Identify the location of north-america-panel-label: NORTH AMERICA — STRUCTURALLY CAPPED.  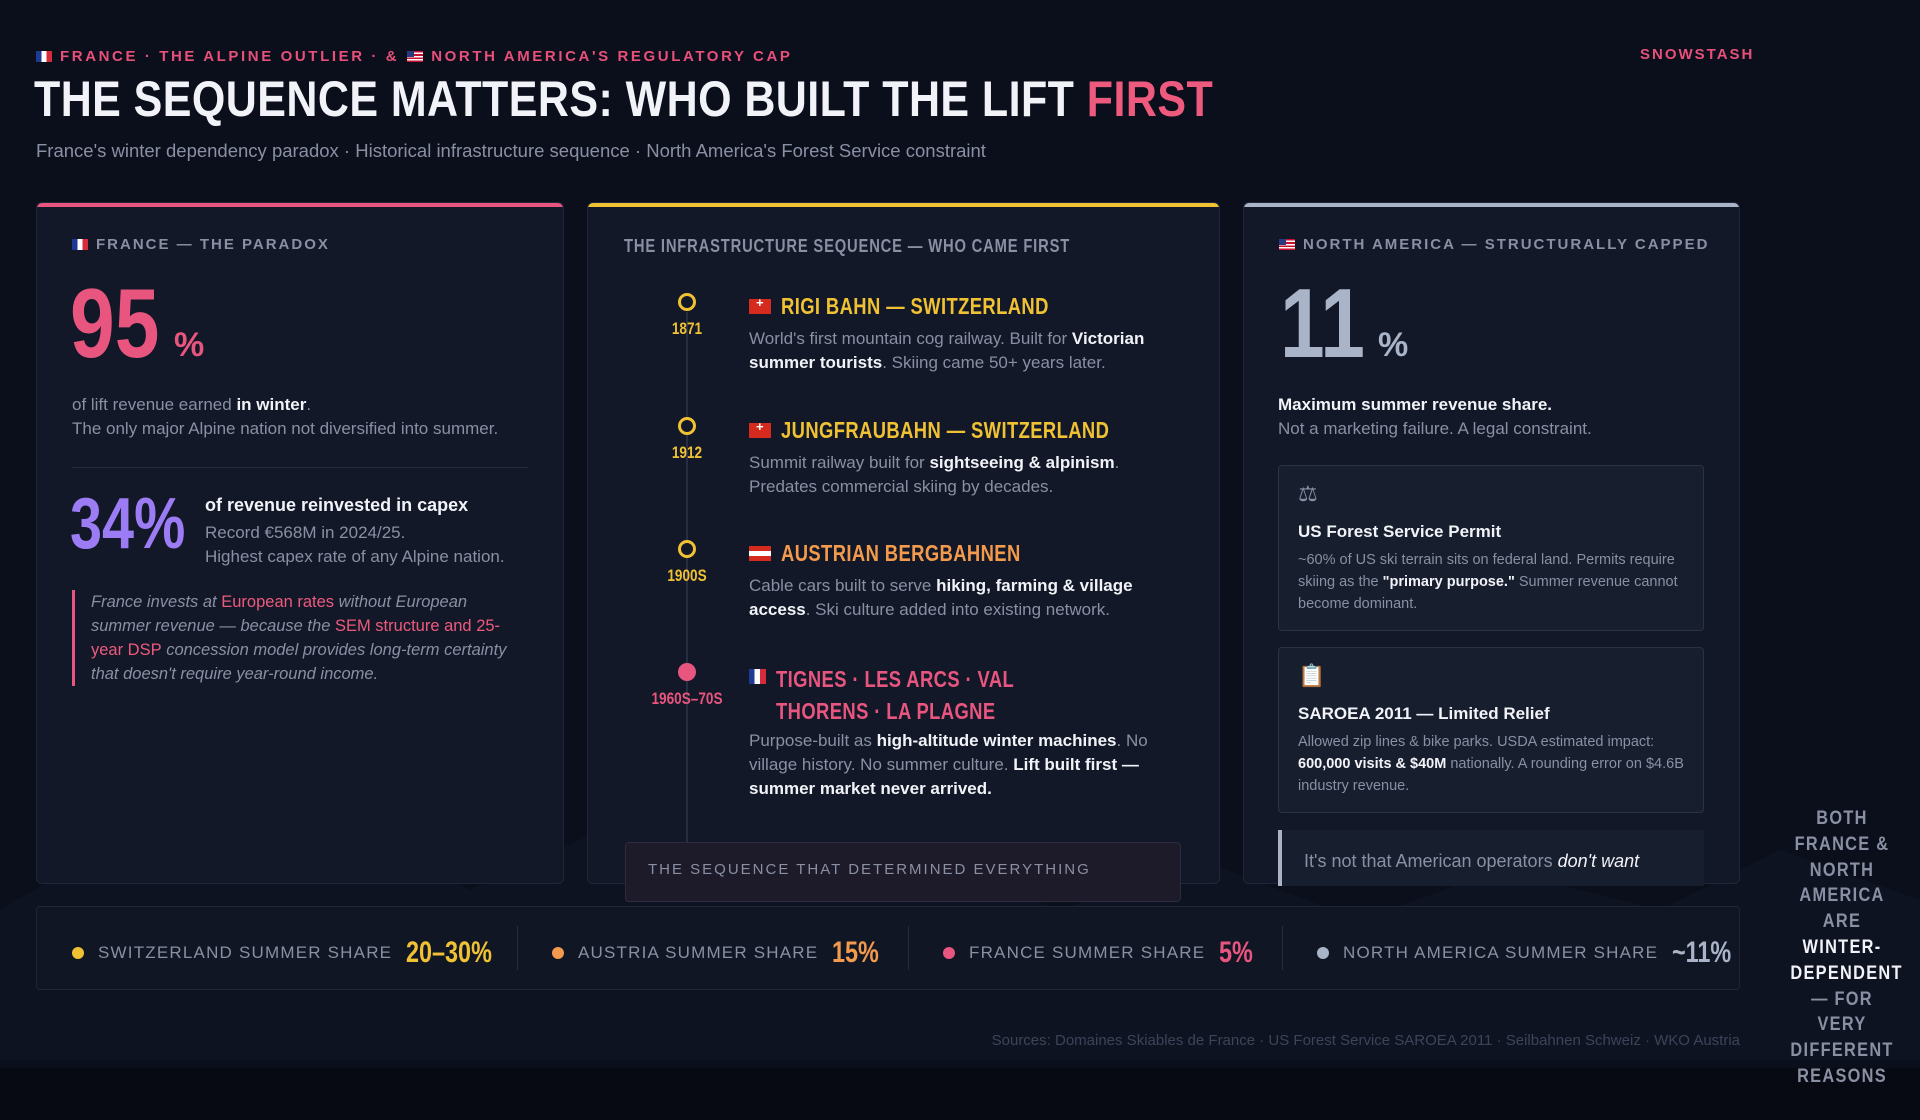
(1494, 244).